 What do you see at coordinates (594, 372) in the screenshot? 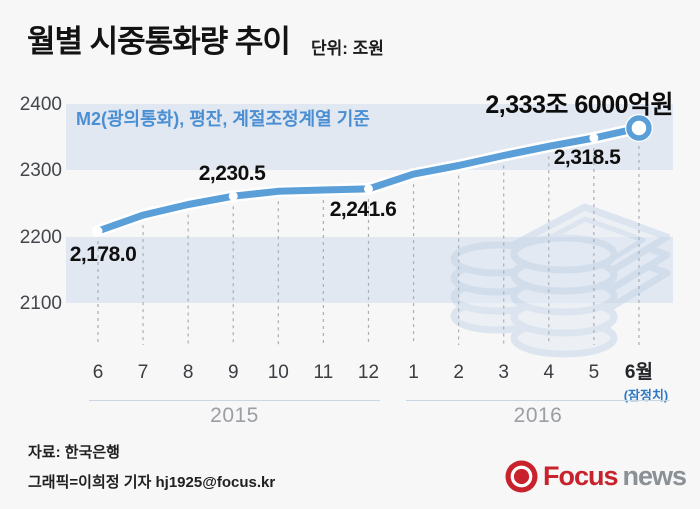
I see `x-tick: 5` at bounding box center [594, 372].